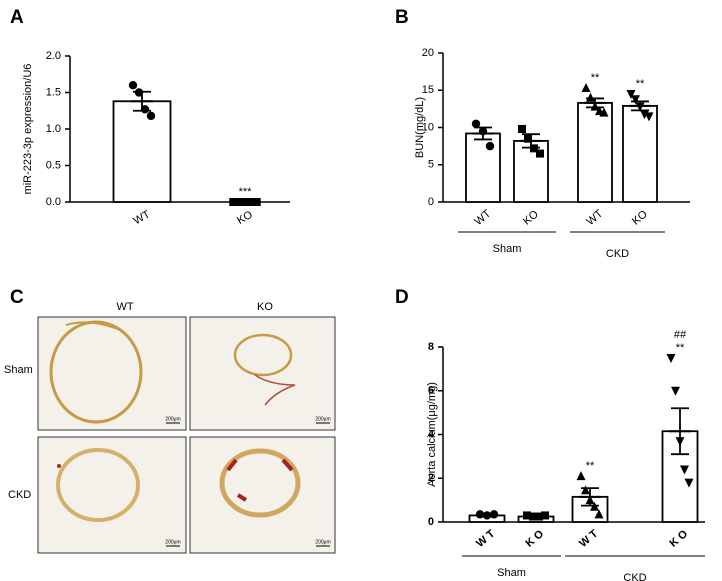 The width and height of the screenshot is (722, 581). Describe the element at coordinates (53, 56) in the screenshot. I see `y-tick-label: 2.0` at that location.